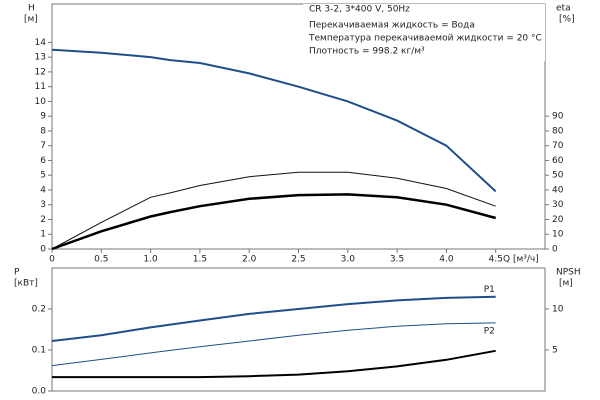 This screenshot has height=400, width=600. Describe the element at coordinates (39, 310) in the screenshot. I see `y-tick-label: 0.2` at that location.